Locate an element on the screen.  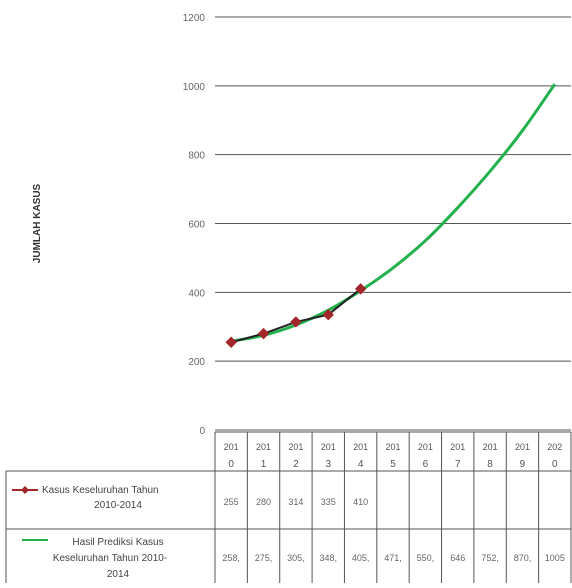
y-tick-label: 1000 is located at coordinates (194, 87).